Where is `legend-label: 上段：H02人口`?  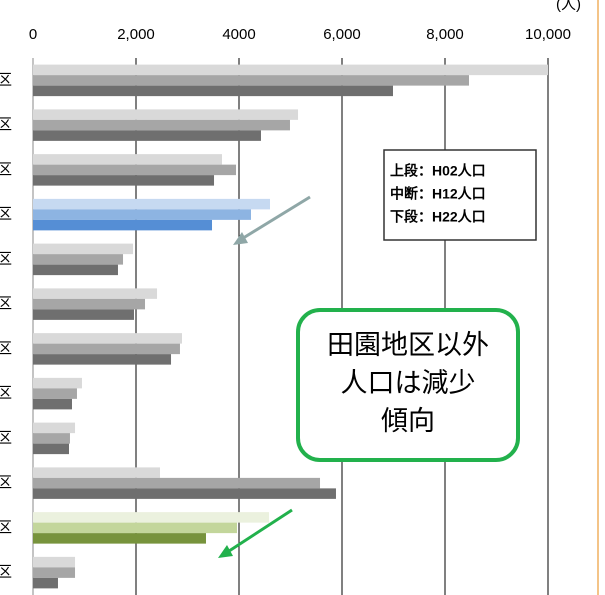 legend-label: 上段：H02人口 is located at coordinates (438, 171).